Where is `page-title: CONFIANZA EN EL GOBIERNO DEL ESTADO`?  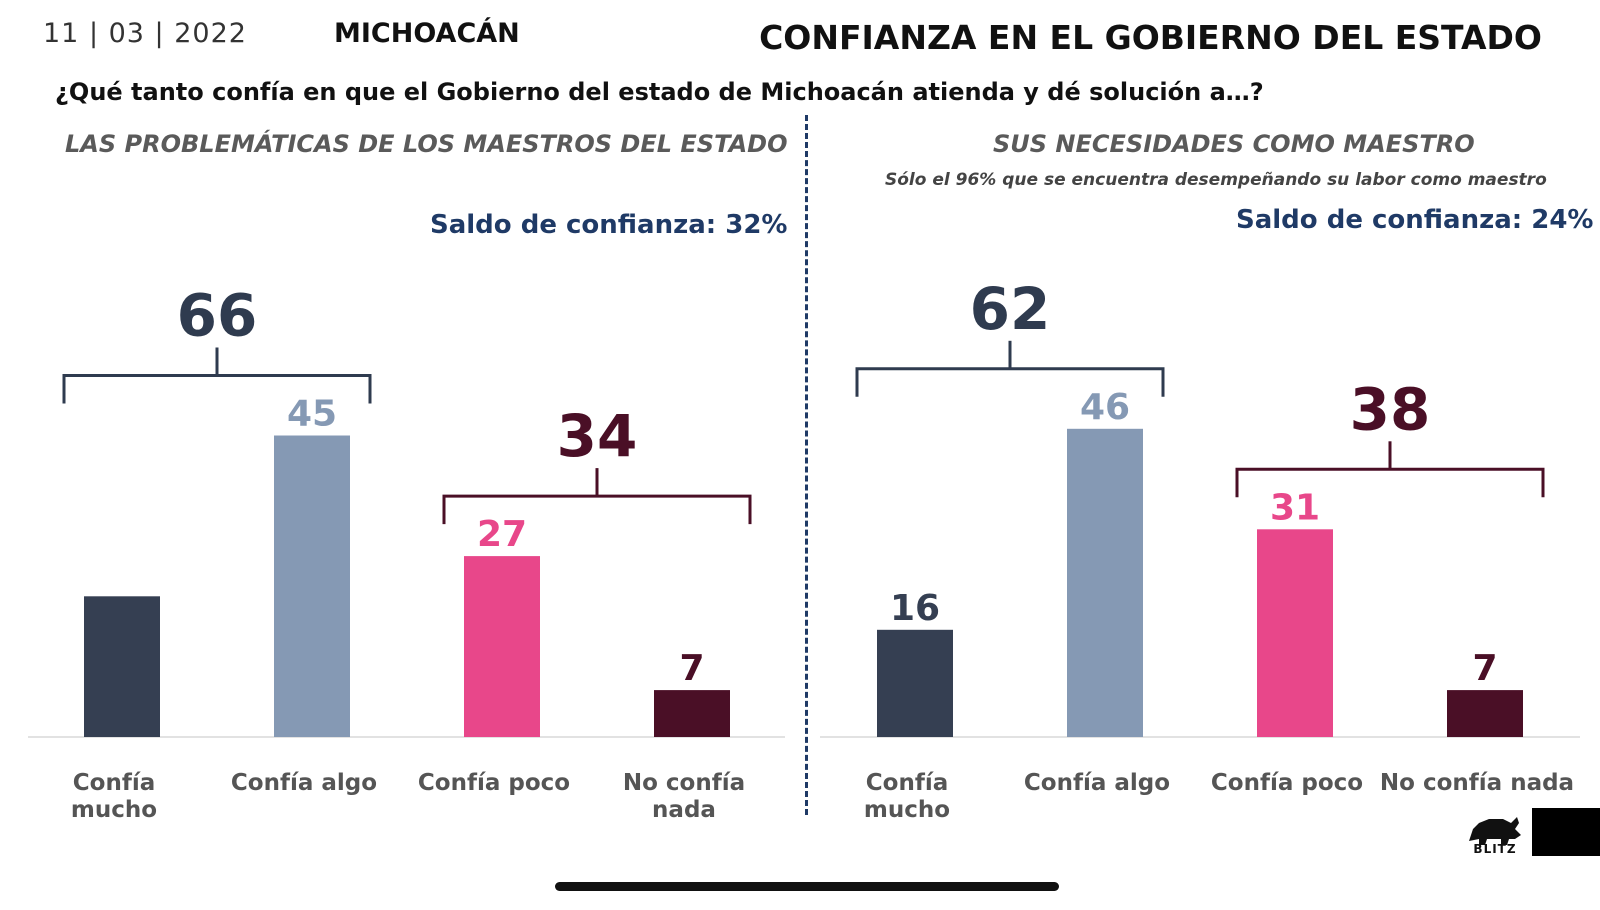
page-title: CONFIANZA EN EL GOBIERNO DEL ESTADO is located at coordinates (1150, 37).